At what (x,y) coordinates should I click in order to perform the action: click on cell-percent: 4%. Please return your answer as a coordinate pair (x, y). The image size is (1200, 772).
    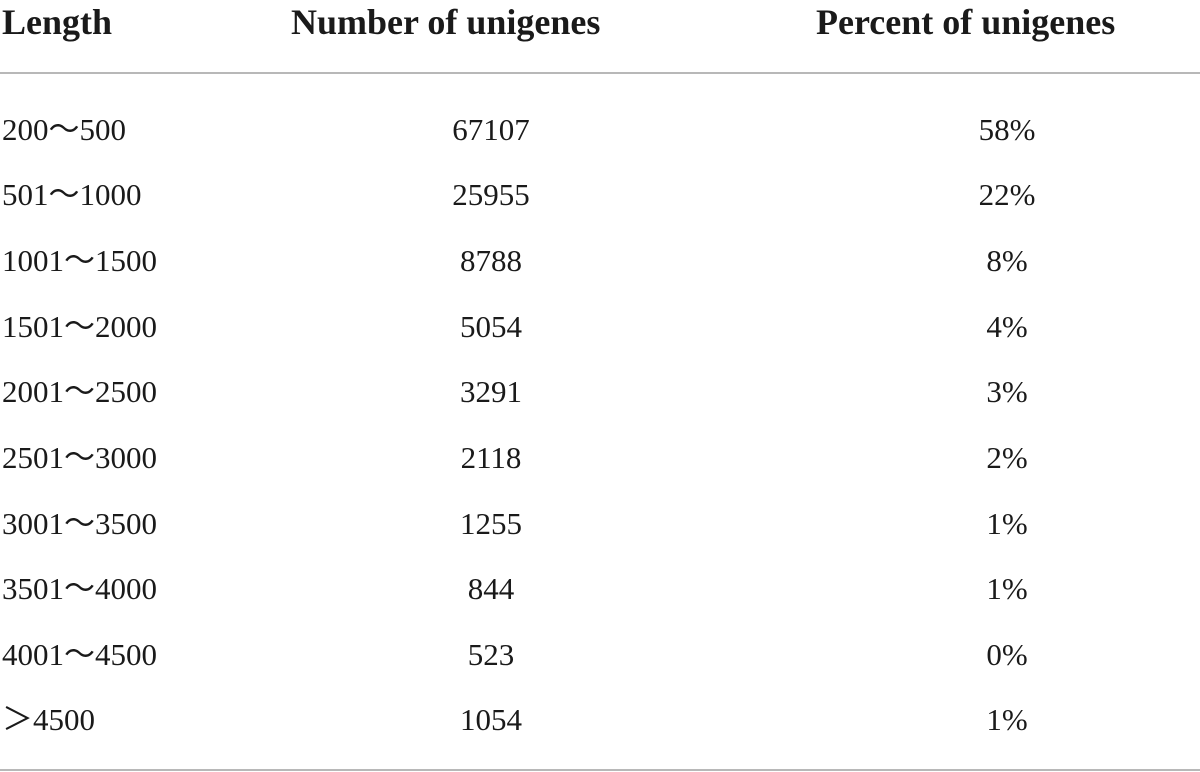
    Looking at the image, I should click on (1007, 326).